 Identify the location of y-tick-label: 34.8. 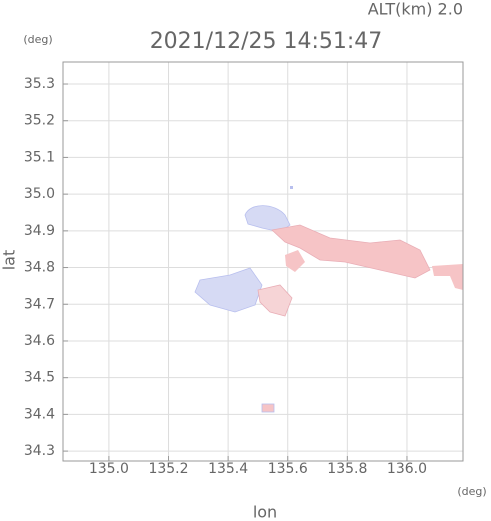
(39, 268).